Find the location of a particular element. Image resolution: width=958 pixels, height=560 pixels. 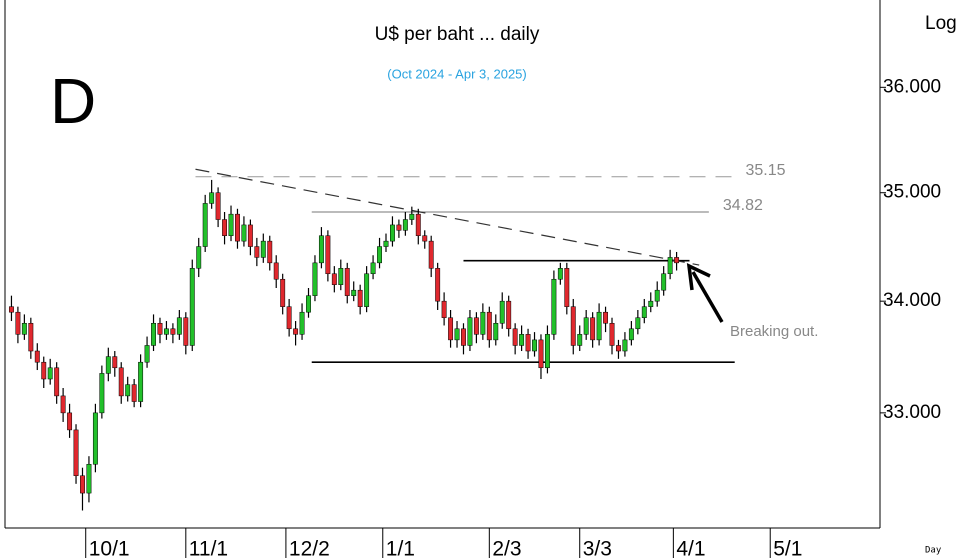

x-tick-label: 12/2 is located at coordinates (309, 549).